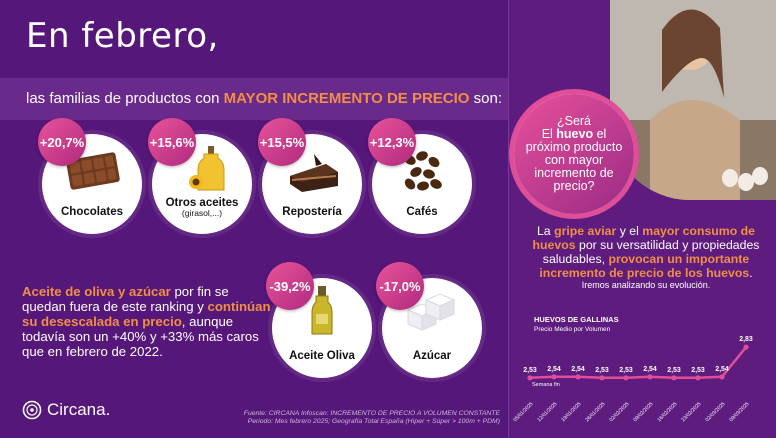 Image resolution: width=776 pixels, height=438 pixels. I want to click on product-name: Otros aceites (girasol,...), so click(202, 208).